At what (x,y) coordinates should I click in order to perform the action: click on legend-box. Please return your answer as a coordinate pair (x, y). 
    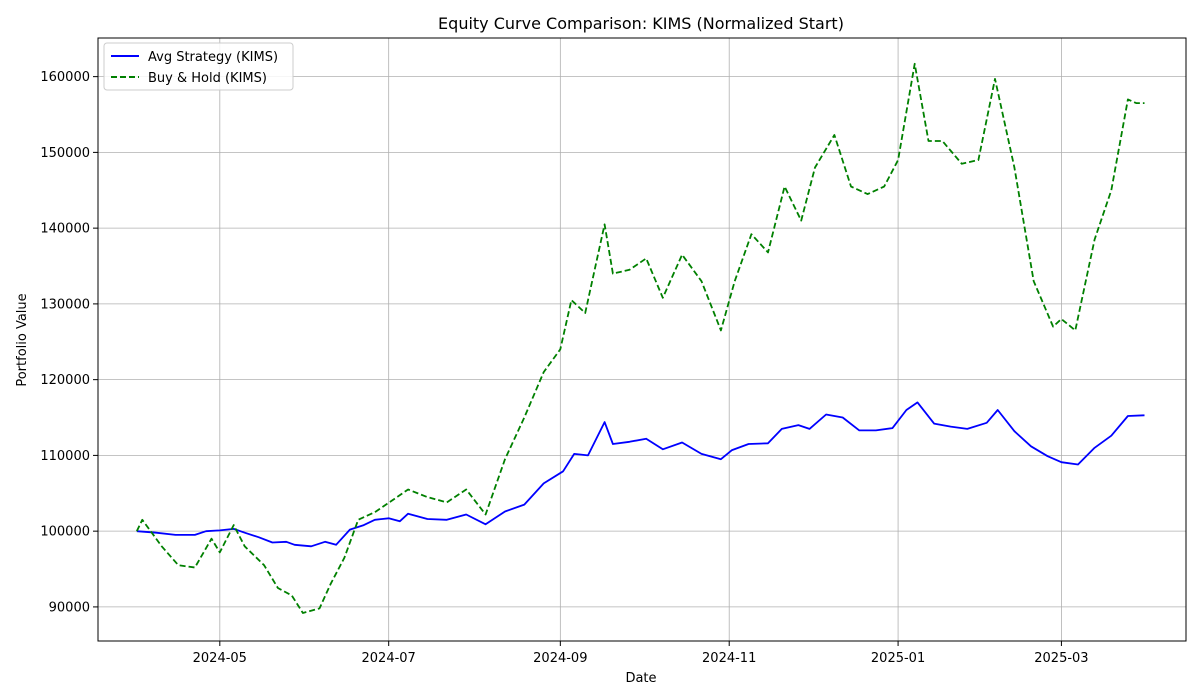
    Looking at the image, I should click on (198, 66).